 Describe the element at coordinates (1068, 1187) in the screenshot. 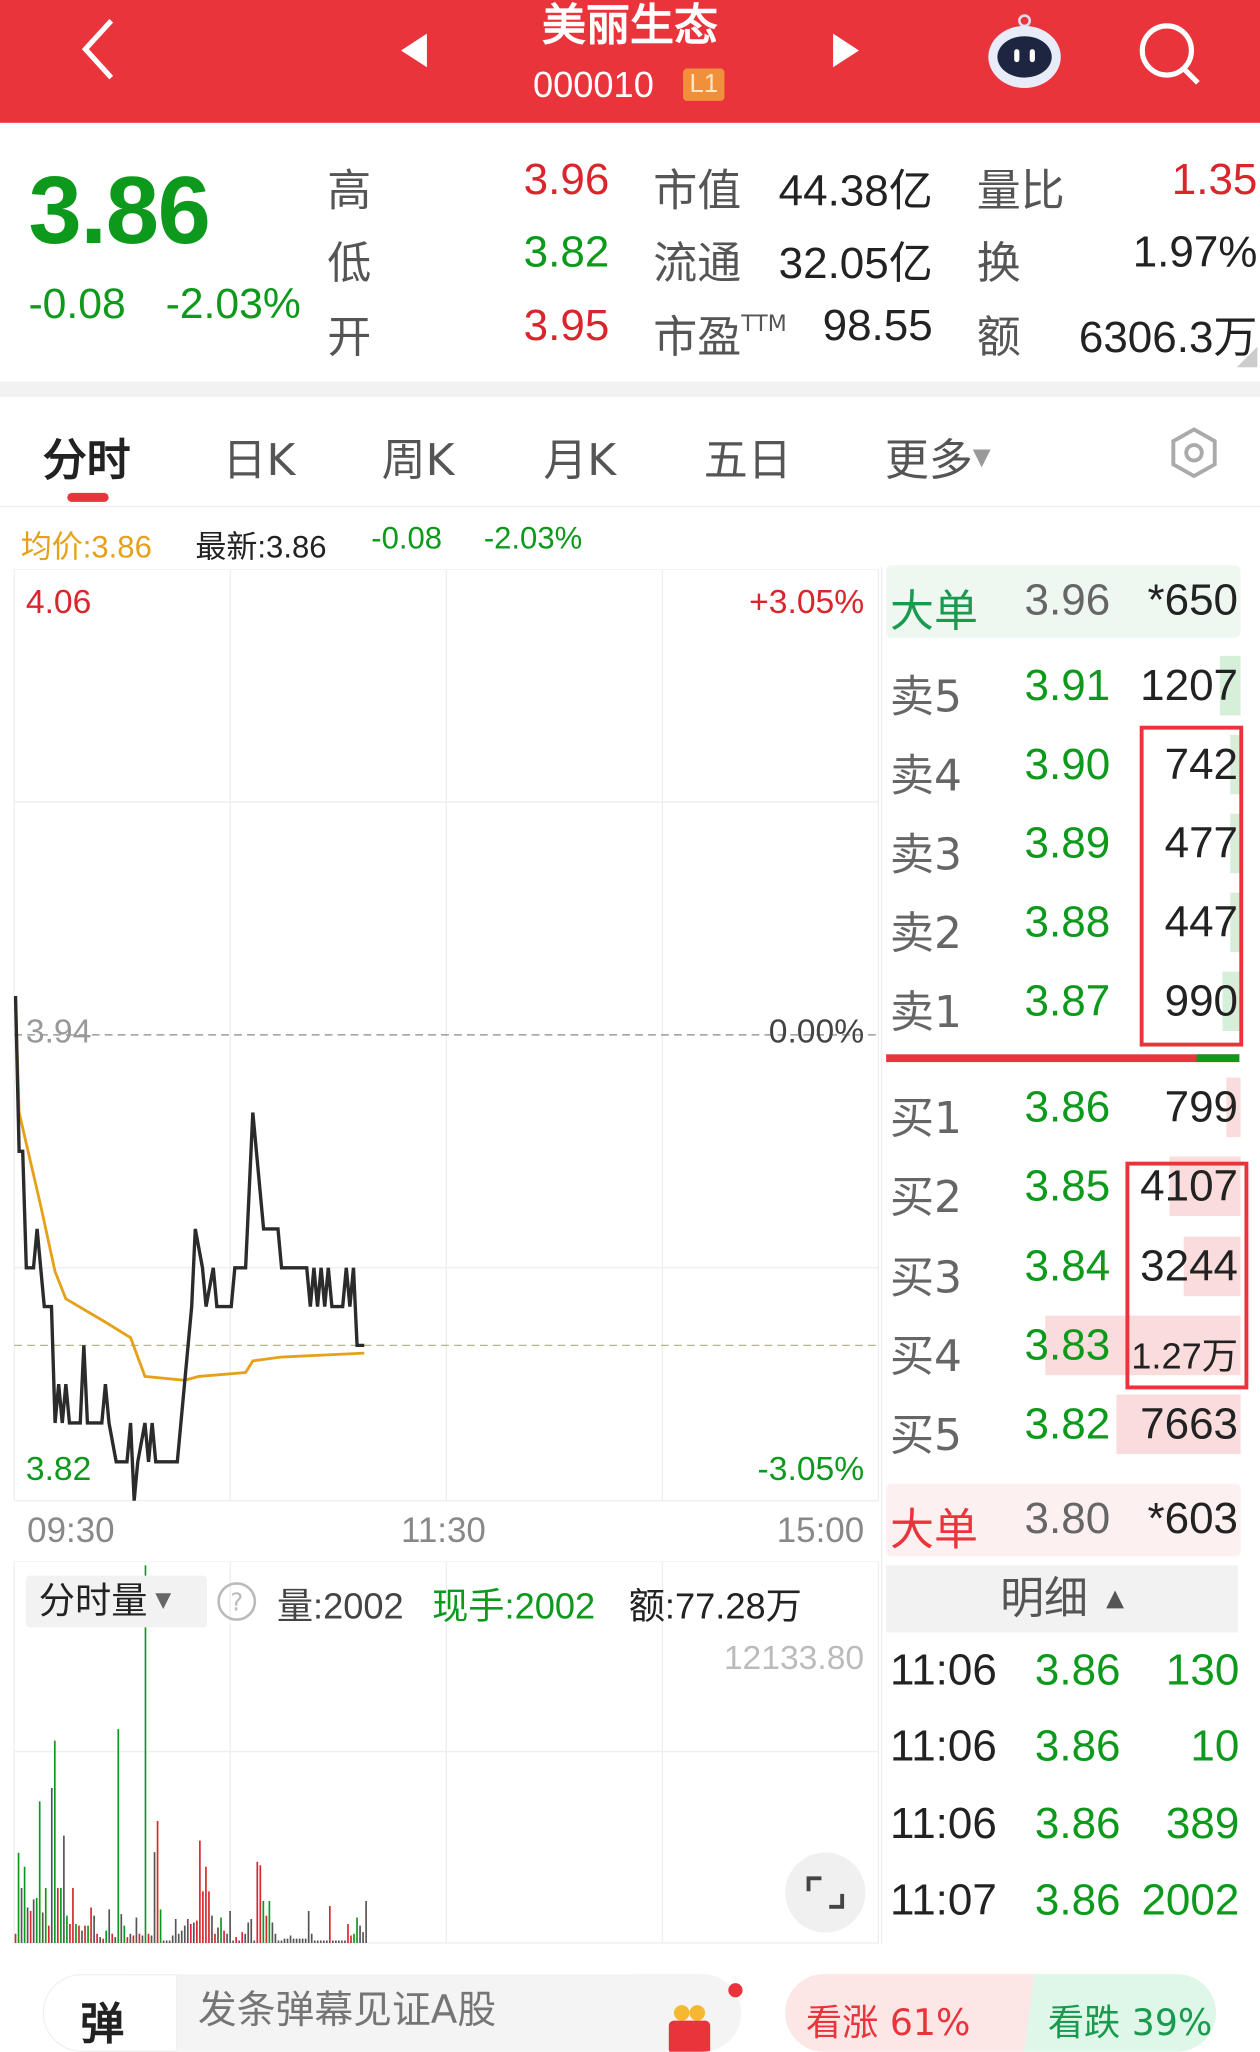

I see `bid-price: 3.85` at that location.